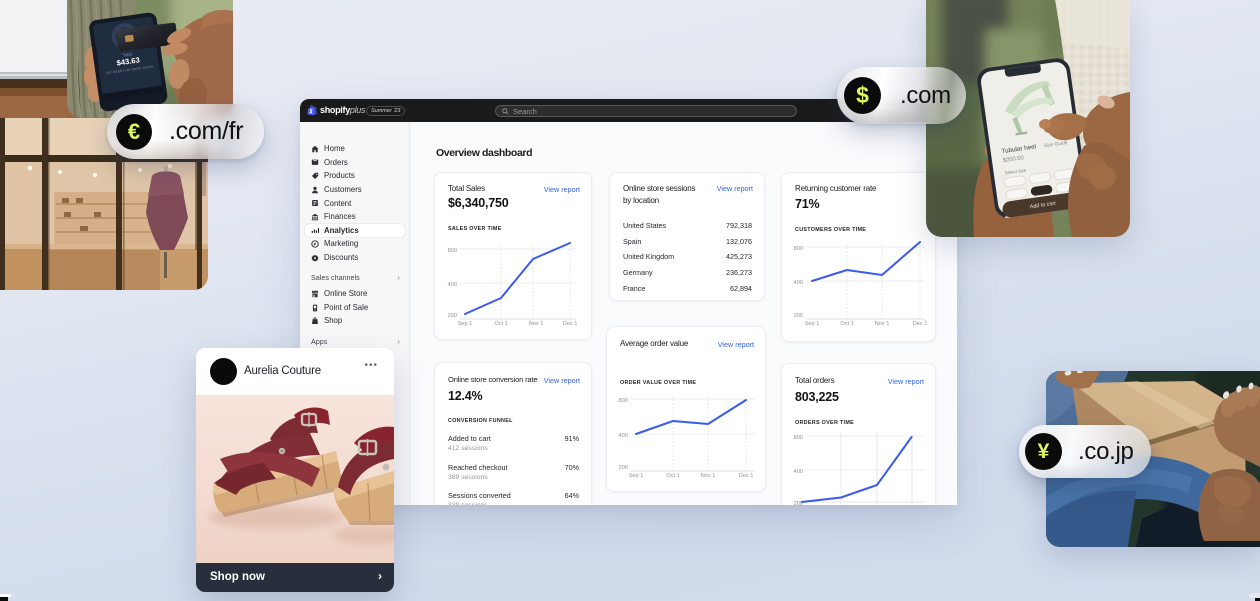  I want to click on svg-text: Add to cart, so click(1042, 206).